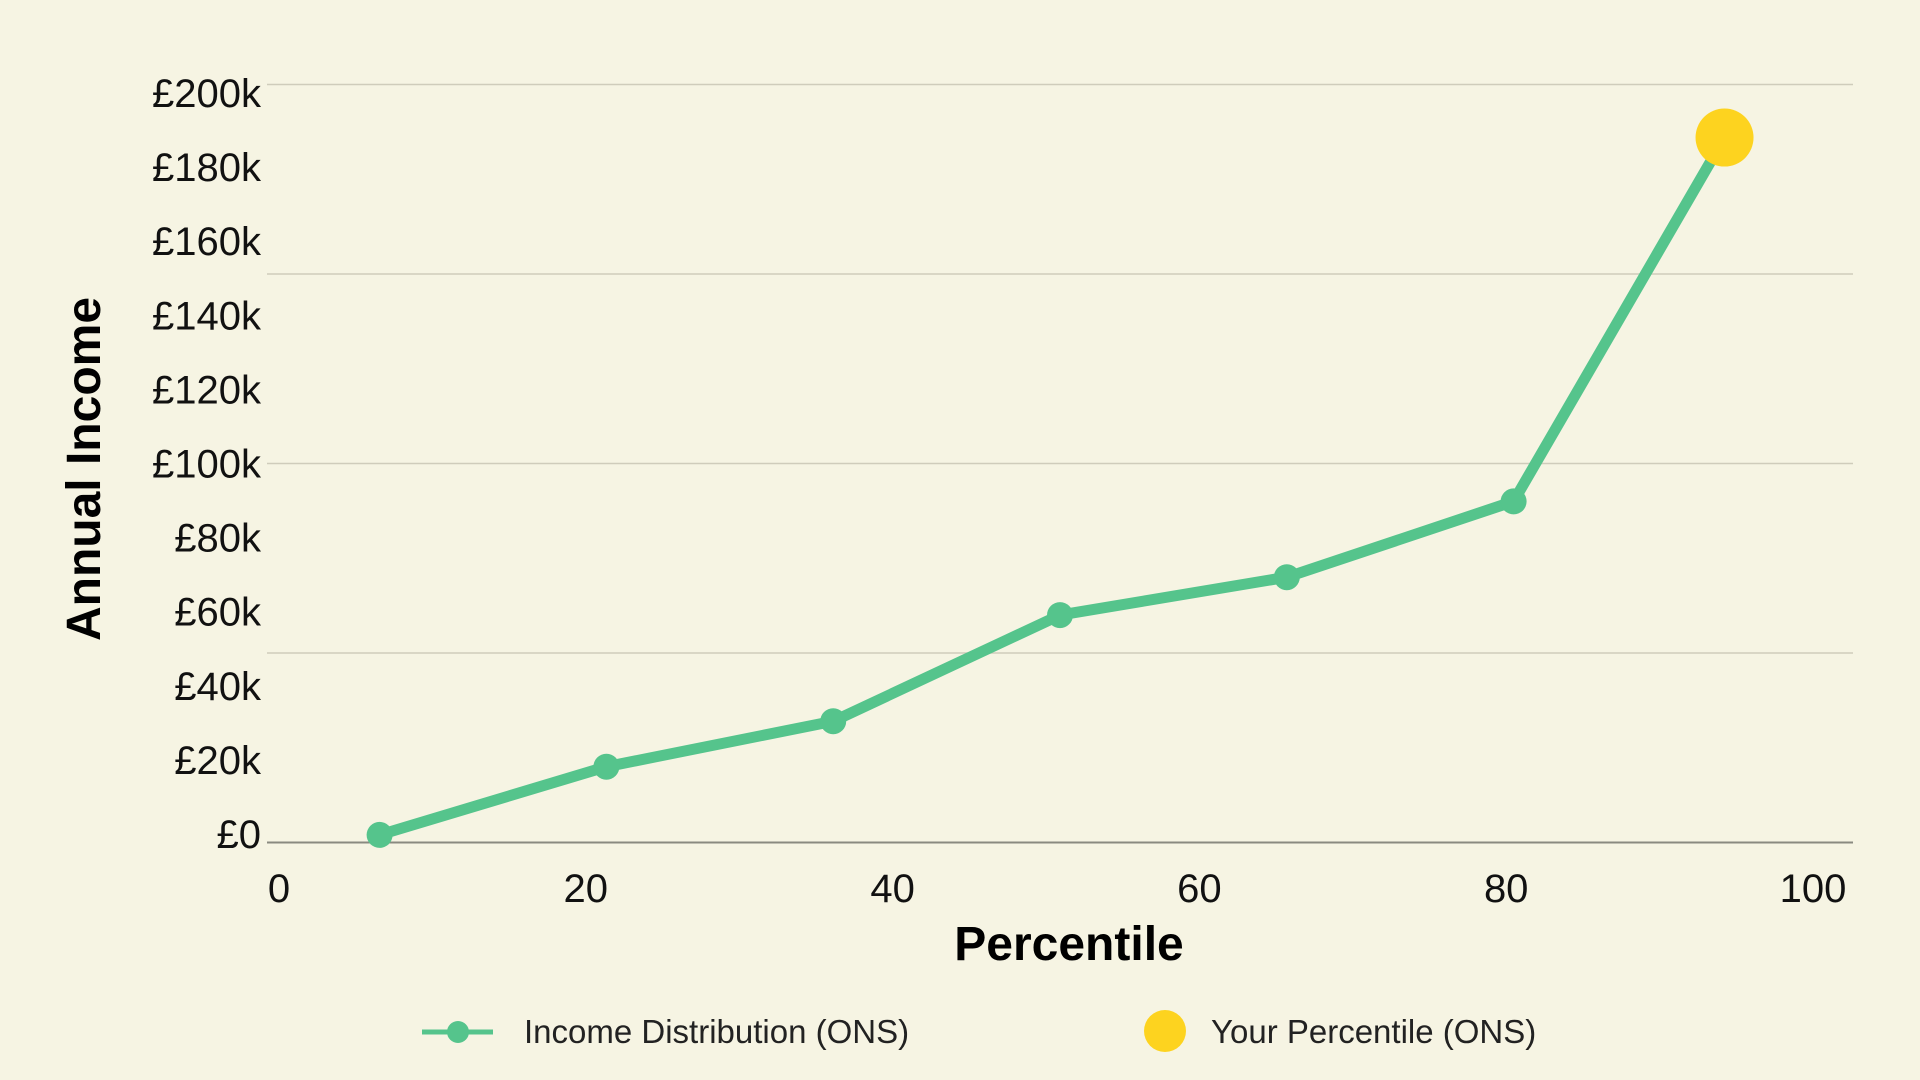 This screenshot has height=1080, width=1920. I want to click on x-tick-label: 100, so click(1813, 889).